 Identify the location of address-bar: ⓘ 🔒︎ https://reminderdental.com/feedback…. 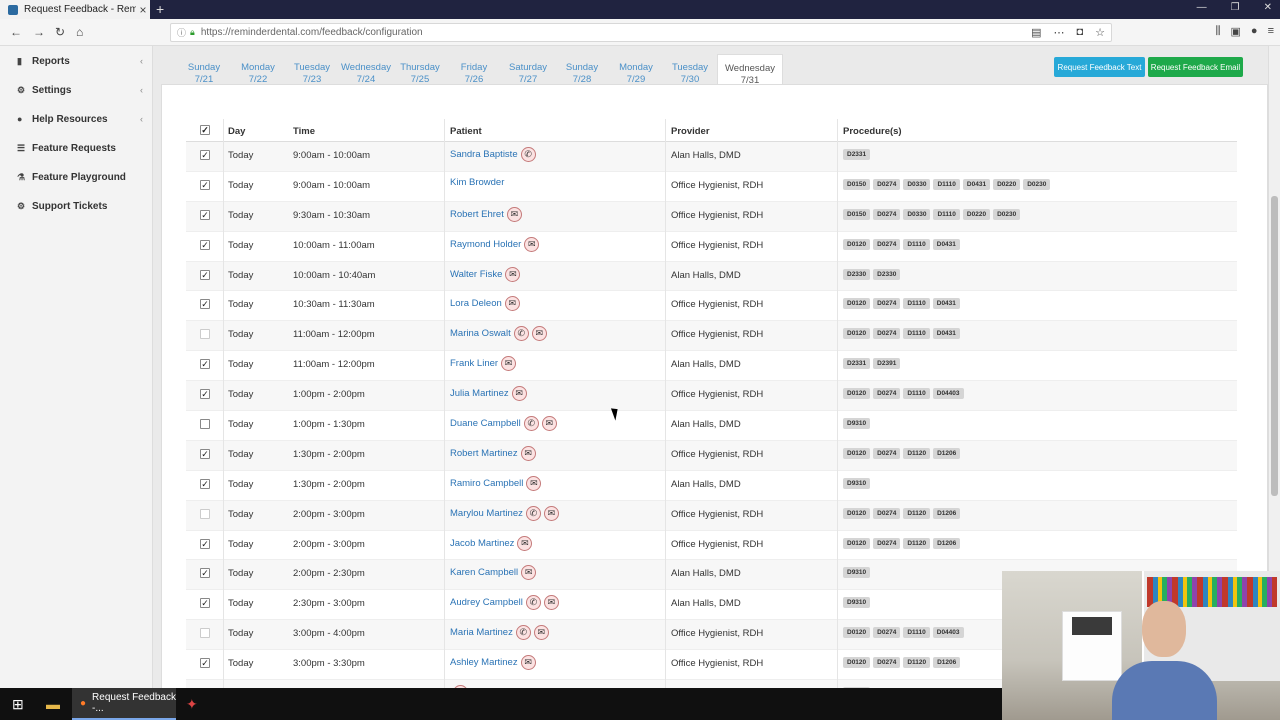
(641, 32).